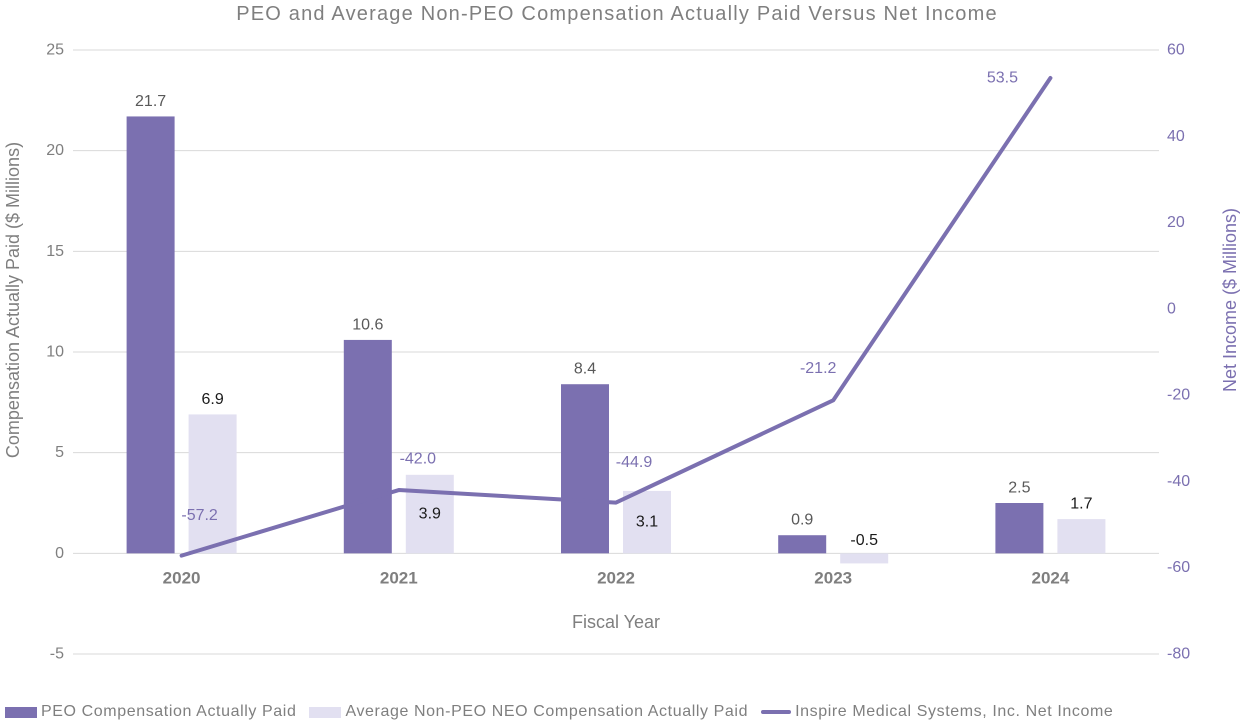 Image resolution: width=1244 pixels, height=728 pixels. Describe the element at coordinates (1081, 504) in the screenshot. I see `bar-value-label: 1.7` at that location.